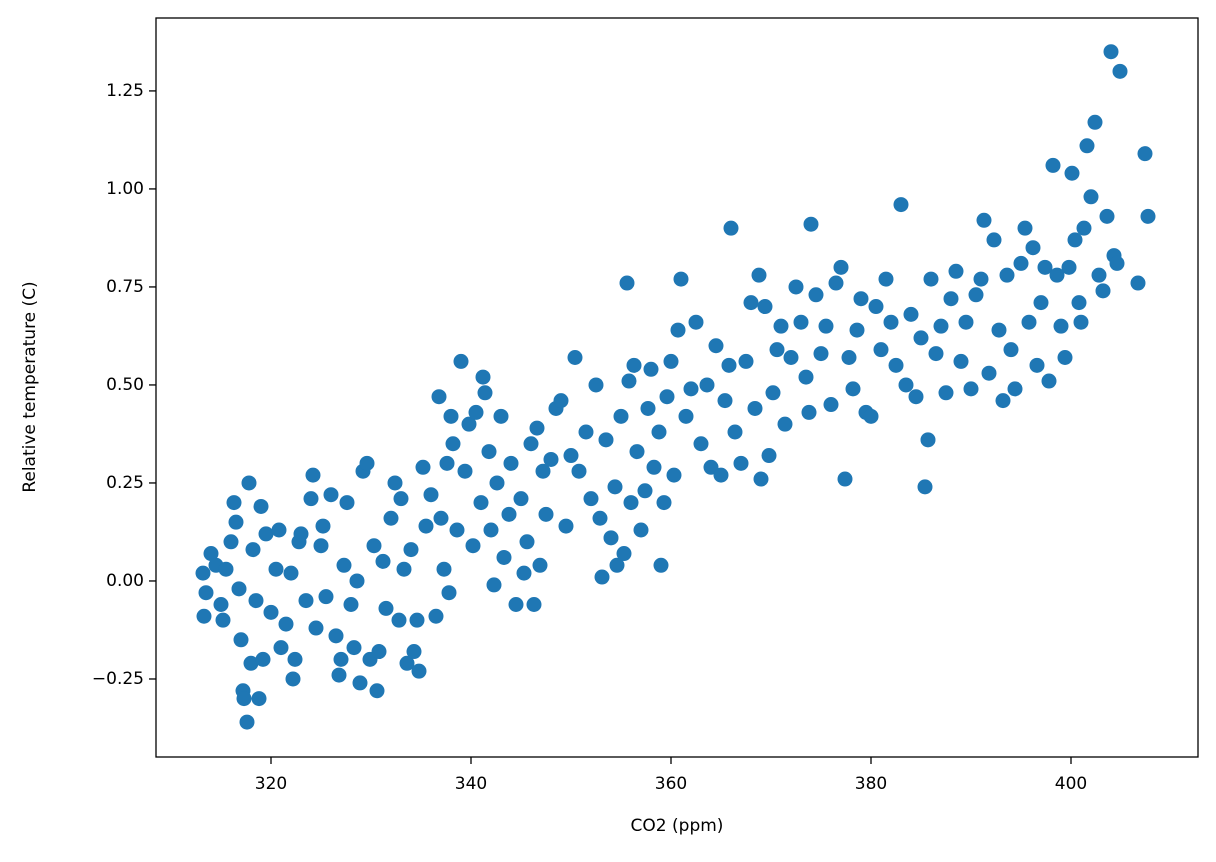 This screenshot has height=862, width=1216. Describe the element at coordinates (871, 784) in the screenshot. I see `x-tick-label: 380` at that location.